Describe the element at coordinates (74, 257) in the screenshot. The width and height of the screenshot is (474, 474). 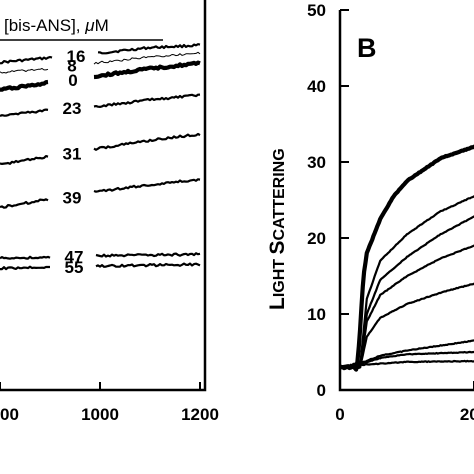
I see `panel-a-series-label: 47` at that location.